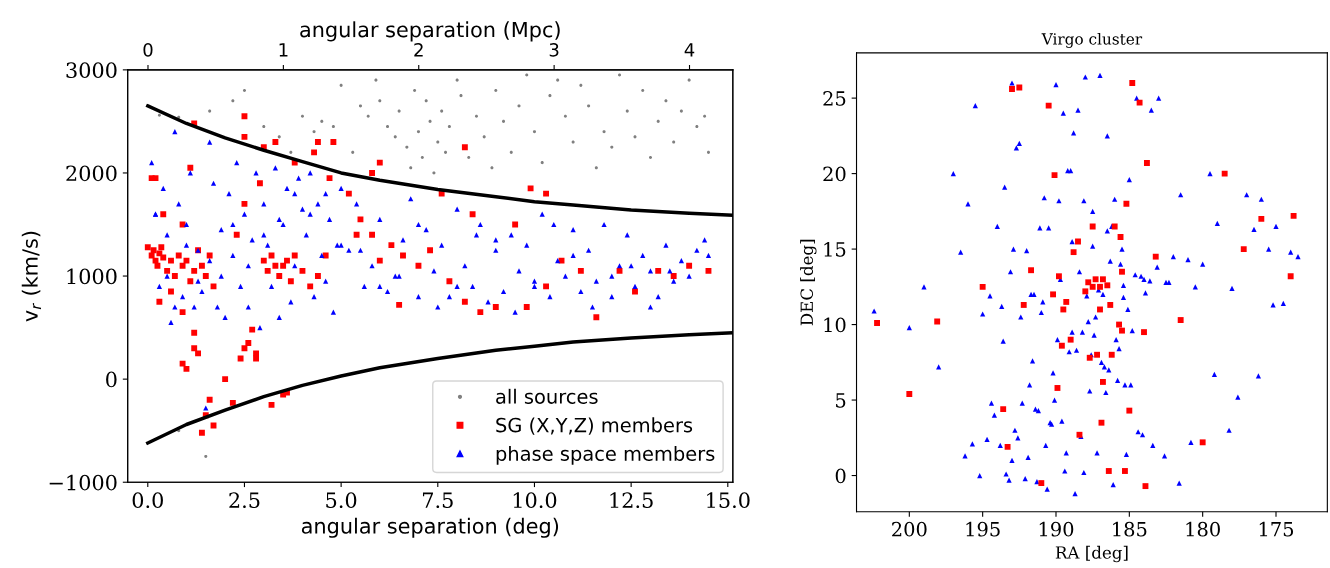 This screenshot has width=1330, height=568. Describe the element at coordinates (91, 173) in the screenshot. I see `y-tick-label: 2000` at that location.